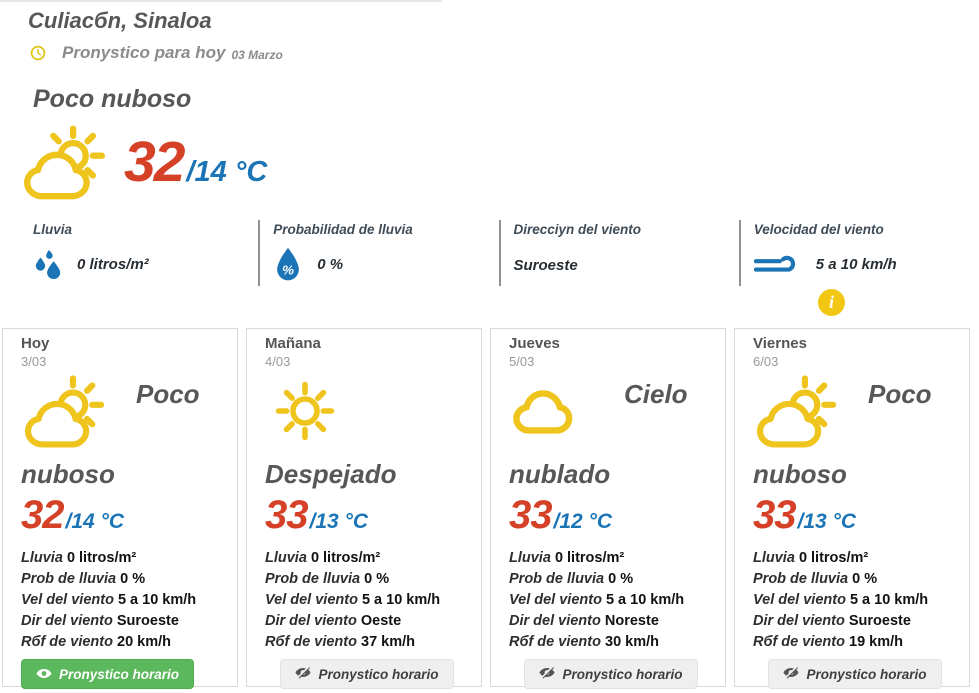  What do you see at coordinates (221, 1) in the screenshot?
I see `top-divider` at bounding box center [221, 1].